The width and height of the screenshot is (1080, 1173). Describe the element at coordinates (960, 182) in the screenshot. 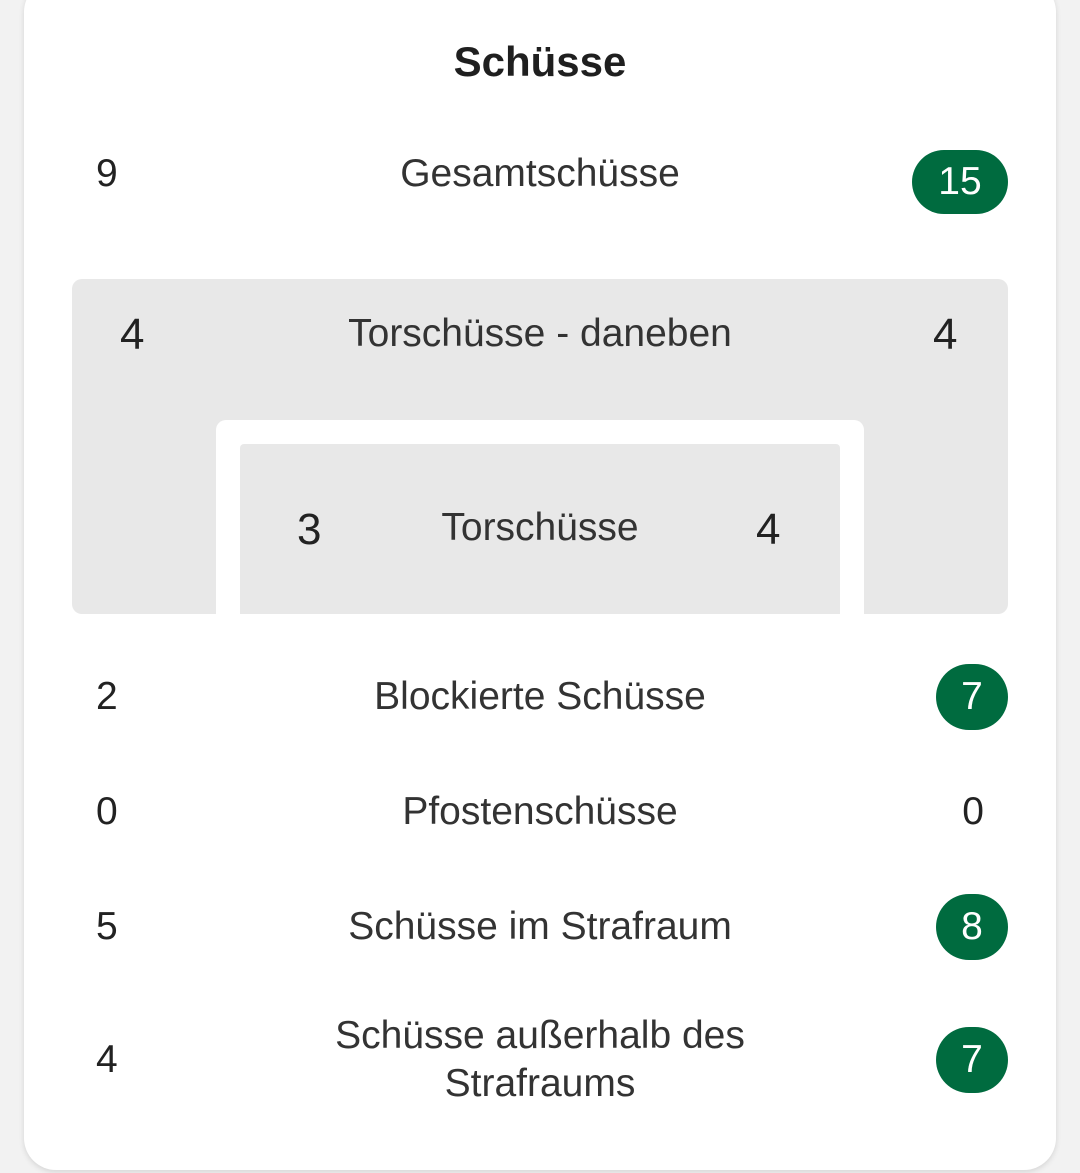

I see `away-value-badge: 15` at that location.